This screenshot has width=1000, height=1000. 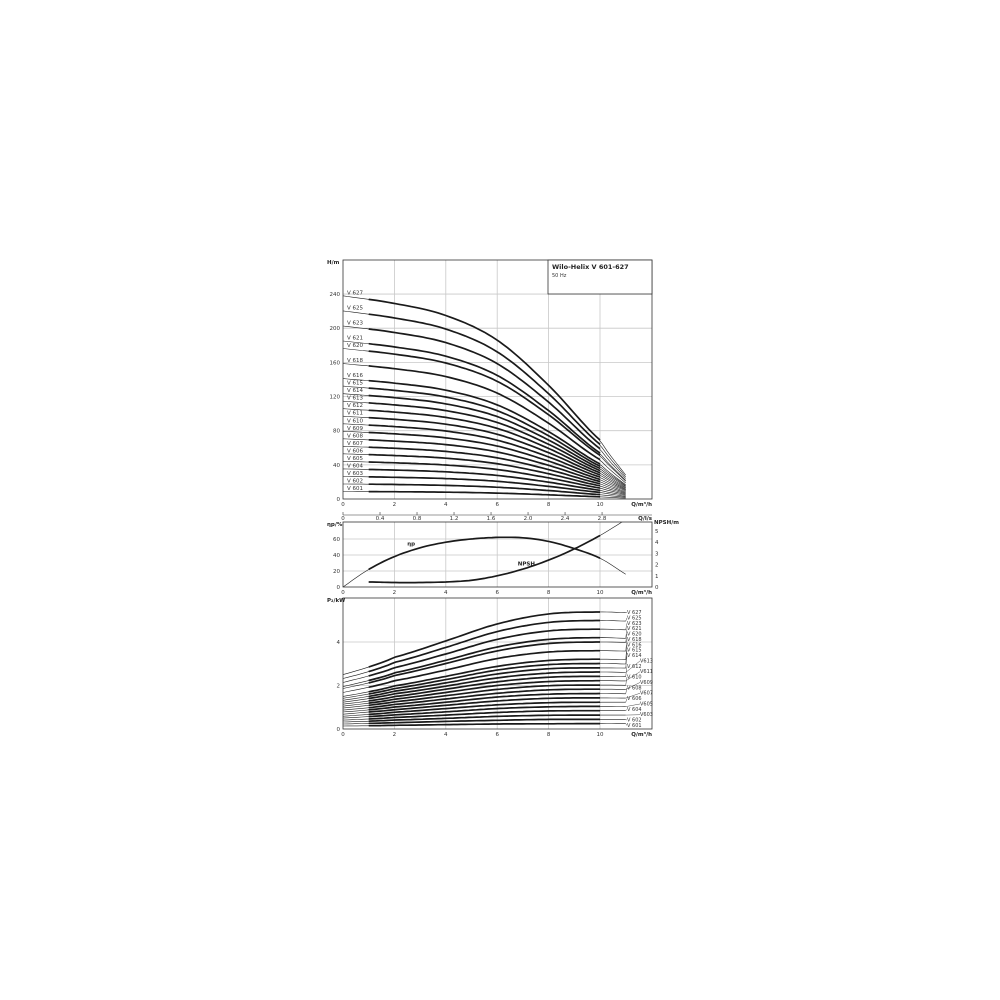 What do you see at coordinates (355, 323) in the screenshot?
I see `head-curve-label: V 623` at bounding box center [355, 323].